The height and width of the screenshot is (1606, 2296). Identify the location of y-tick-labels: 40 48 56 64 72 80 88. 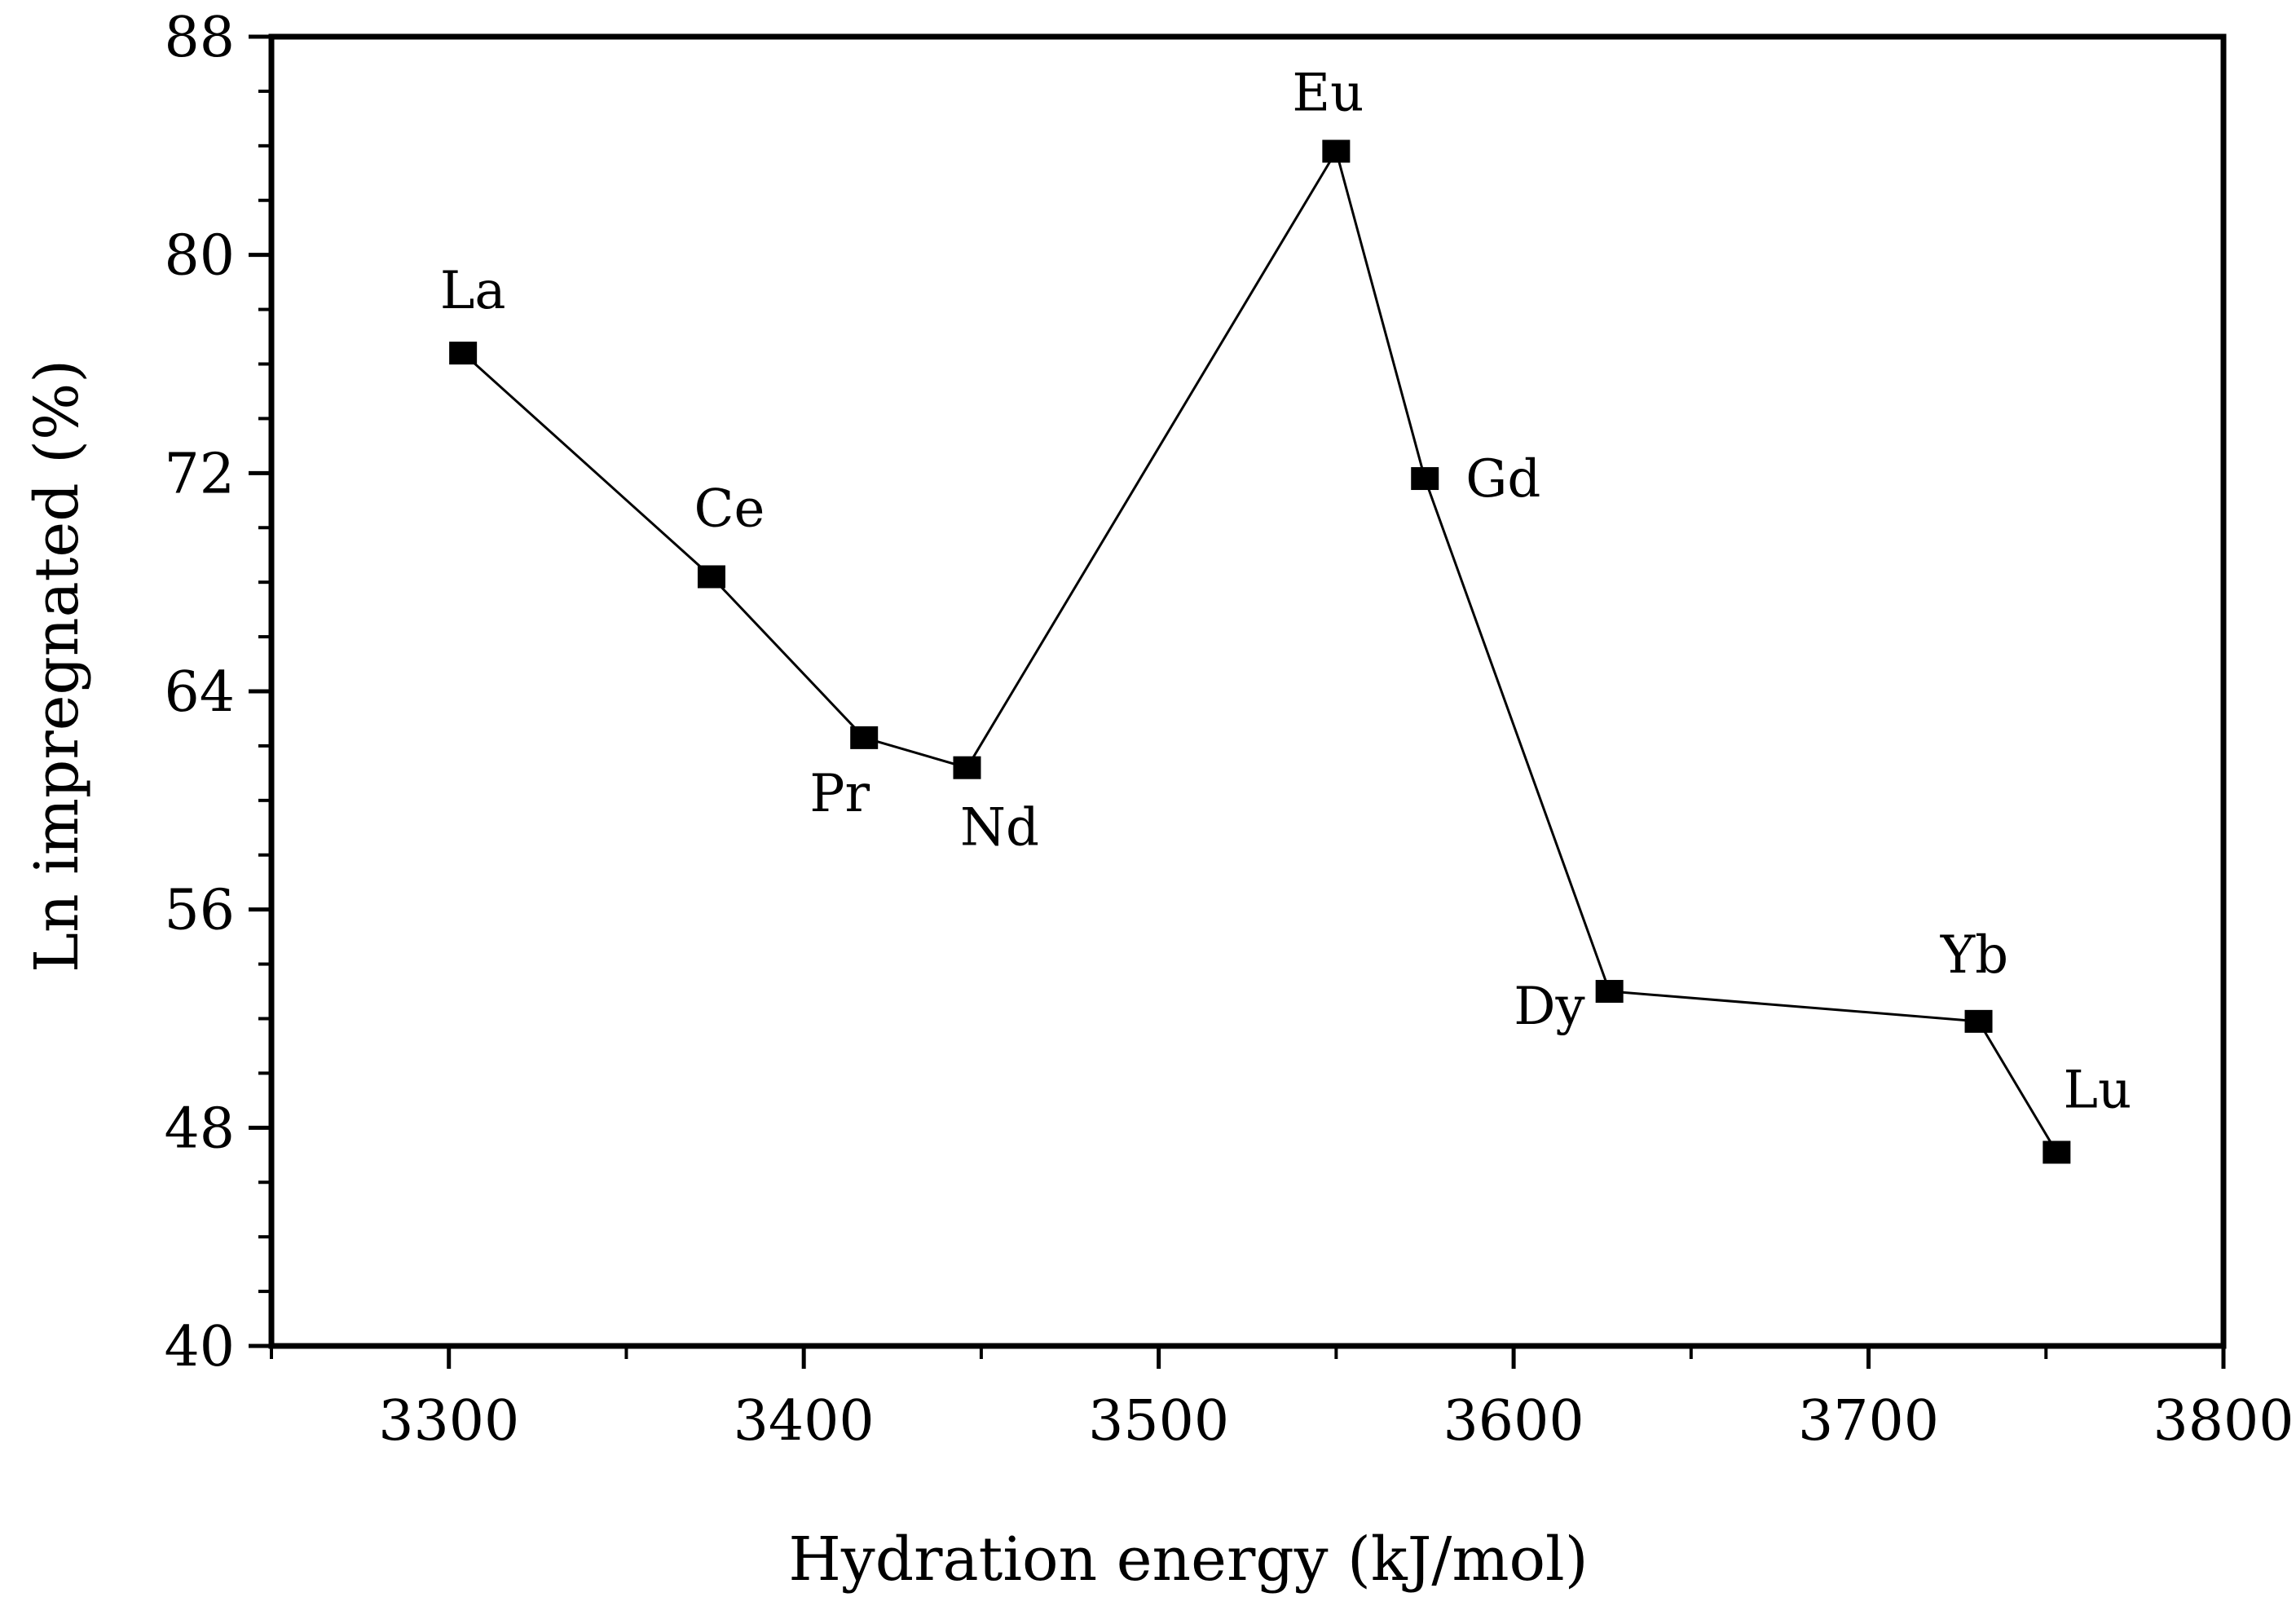
(199, 692).